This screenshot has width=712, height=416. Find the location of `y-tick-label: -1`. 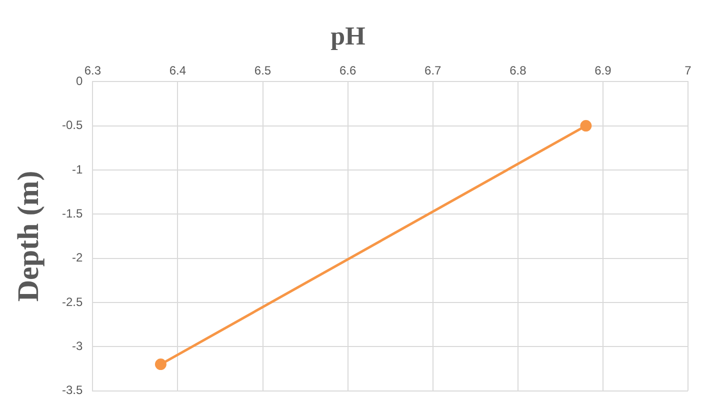

y-tick-label: -1 is located at coordinates (77, 169).